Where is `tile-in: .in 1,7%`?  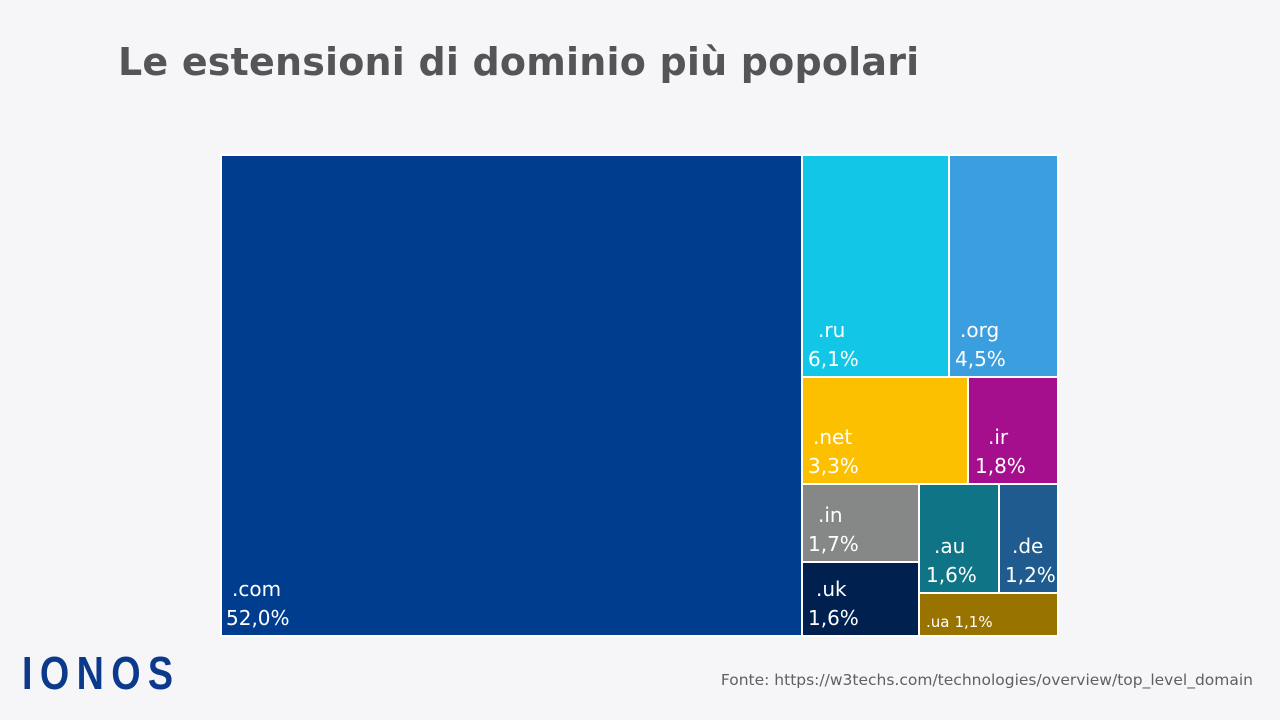 tile-in: .in 1,7% is located at coordinates (860, 523).